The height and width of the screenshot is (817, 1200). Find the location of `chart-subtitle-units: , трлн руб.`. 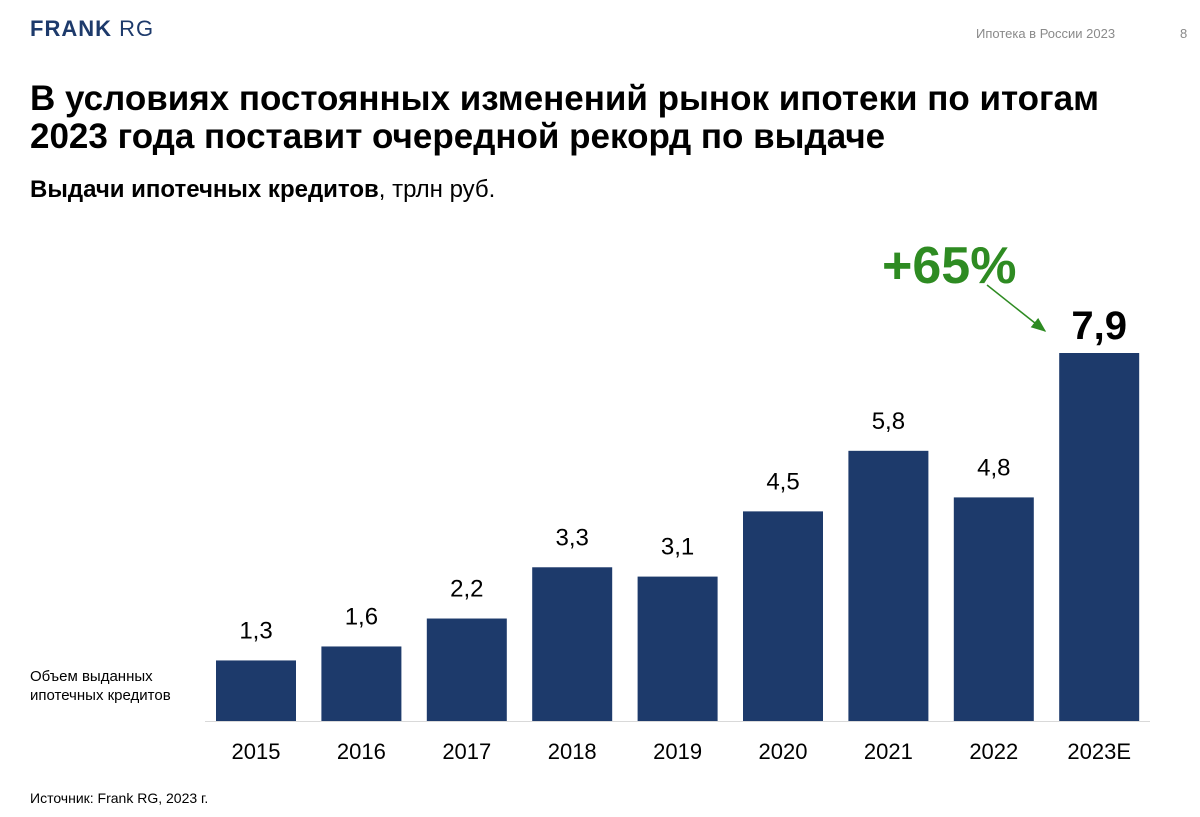

chart-subtitle-units: , трлн руб. is located at coordinates (437, 189).